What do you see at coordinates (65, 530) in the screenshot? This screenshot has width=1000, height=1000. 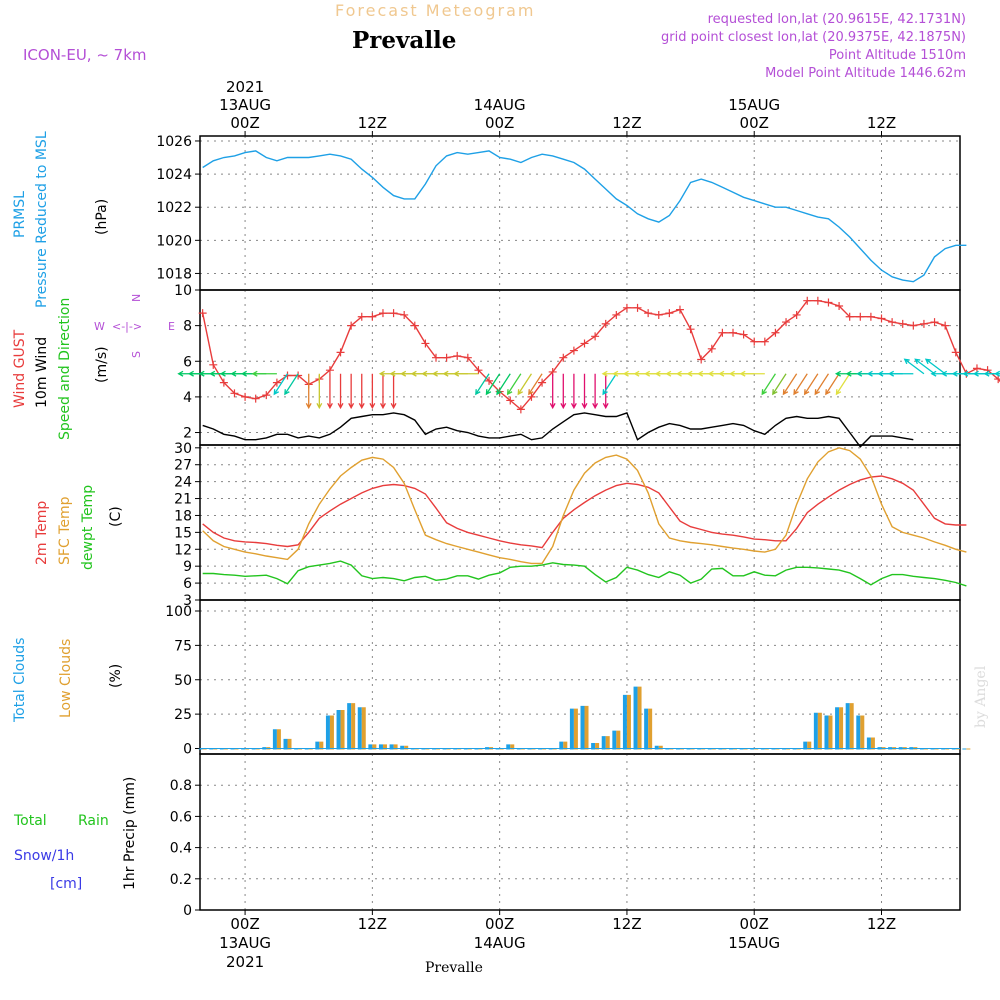 I see `p3-label-b: SFC Temp` at bounding box center [65, 530].